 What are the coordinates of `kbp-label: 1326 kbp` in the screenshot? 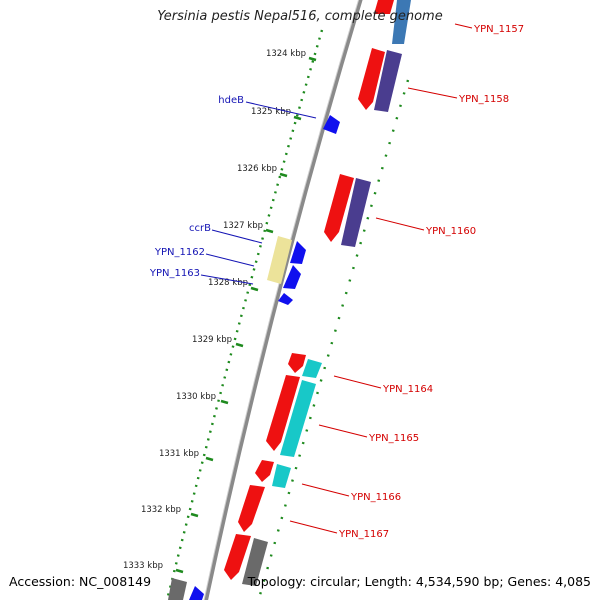 It's located at (257, 169).